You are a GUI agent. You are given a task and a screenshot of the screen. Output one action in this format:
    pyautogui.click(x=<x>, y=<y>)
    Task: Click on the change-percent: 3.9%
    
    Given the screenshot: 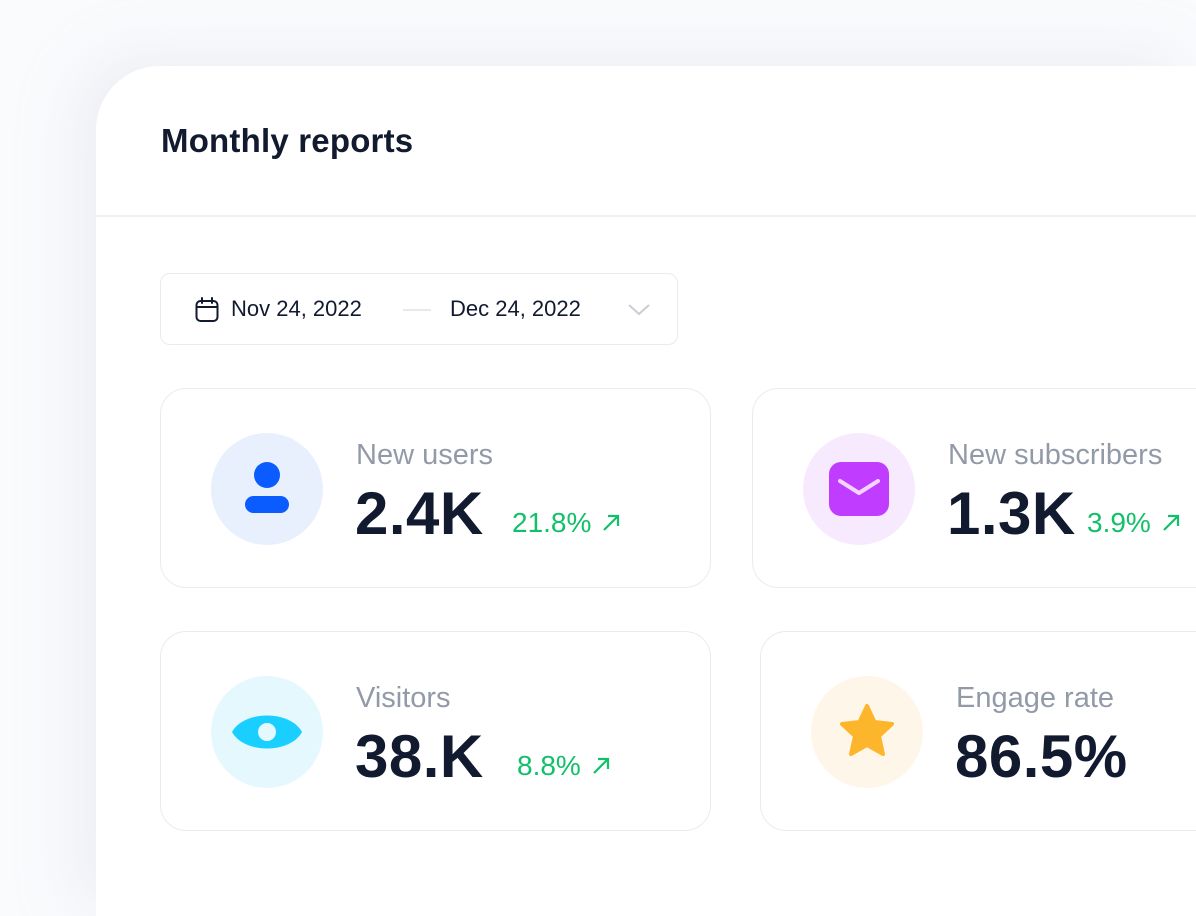 What is the action you would take?
    pyautogui.click(x=1119, y=522)
    